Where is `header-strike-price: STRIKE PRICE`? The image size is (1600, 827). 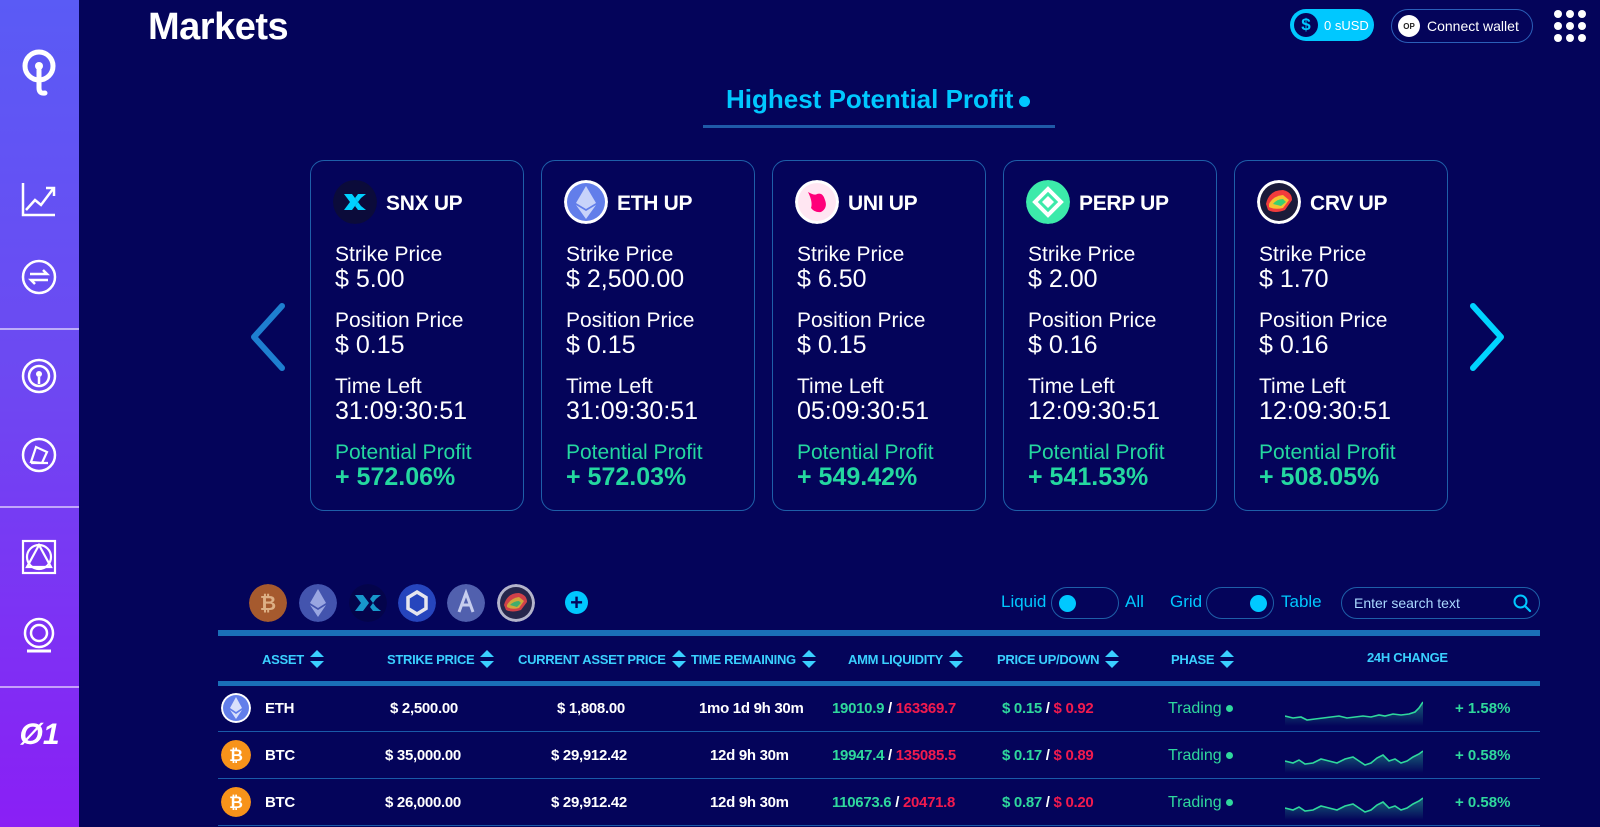
header-strike-price: STRIKE PRICE is located at coordinates (441, 659).